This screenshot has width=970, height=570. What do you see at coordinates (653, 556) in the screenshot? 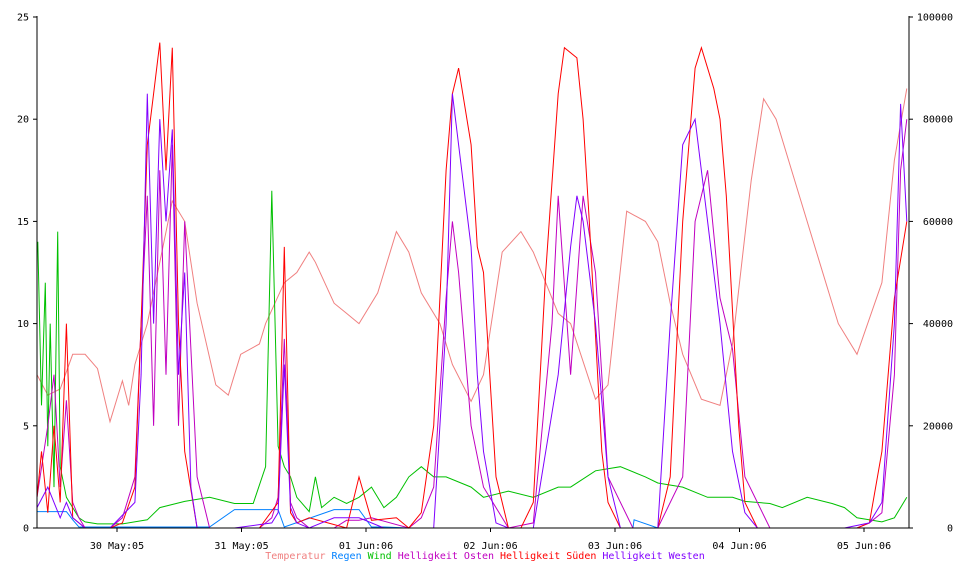
I see `legend-item-helligkeit-westen: Helligkeit Westen` at bounding box center [653, 556].